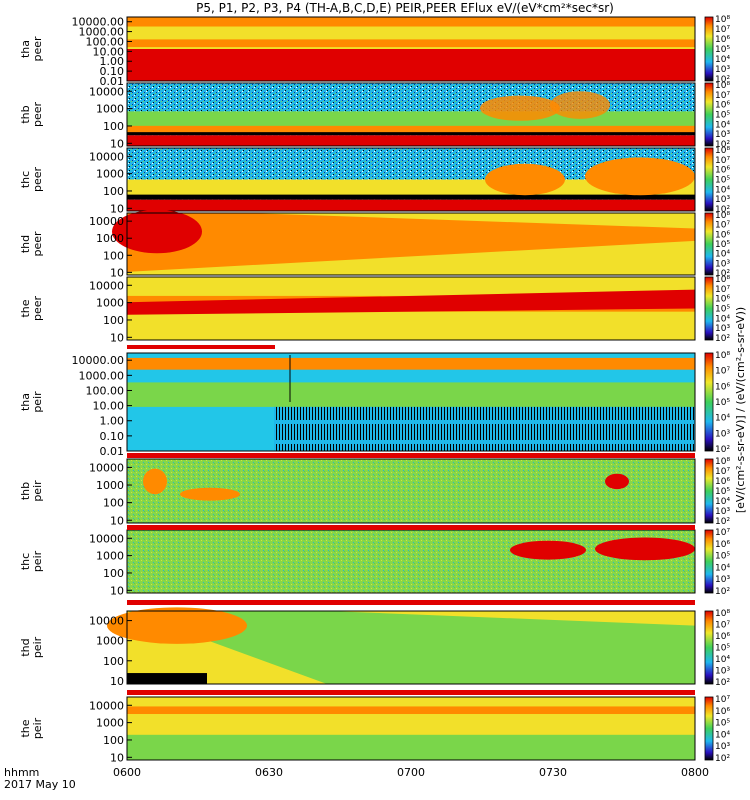 The image size is (750, 800). Describe the element at coordinates (411, 242) in the screenshot. I see `band-diffuse` at that location.